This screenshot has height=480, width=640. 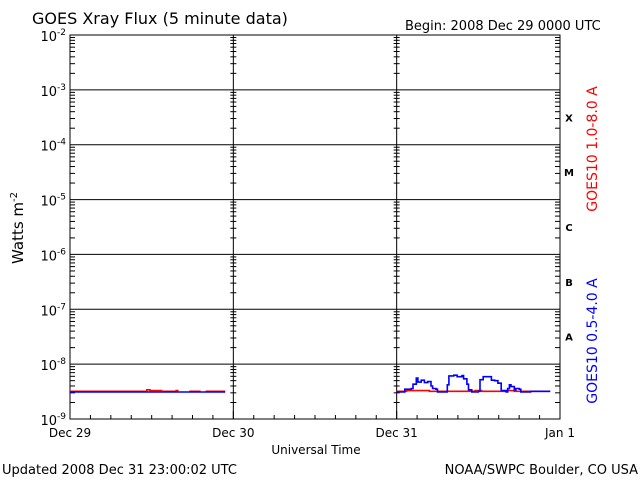 What do you see at coordinates (593, 149) in the screenshot?
I see `legend-entry-long: GOES10 1.0-8.0 A` at bounding box center [593, 149].